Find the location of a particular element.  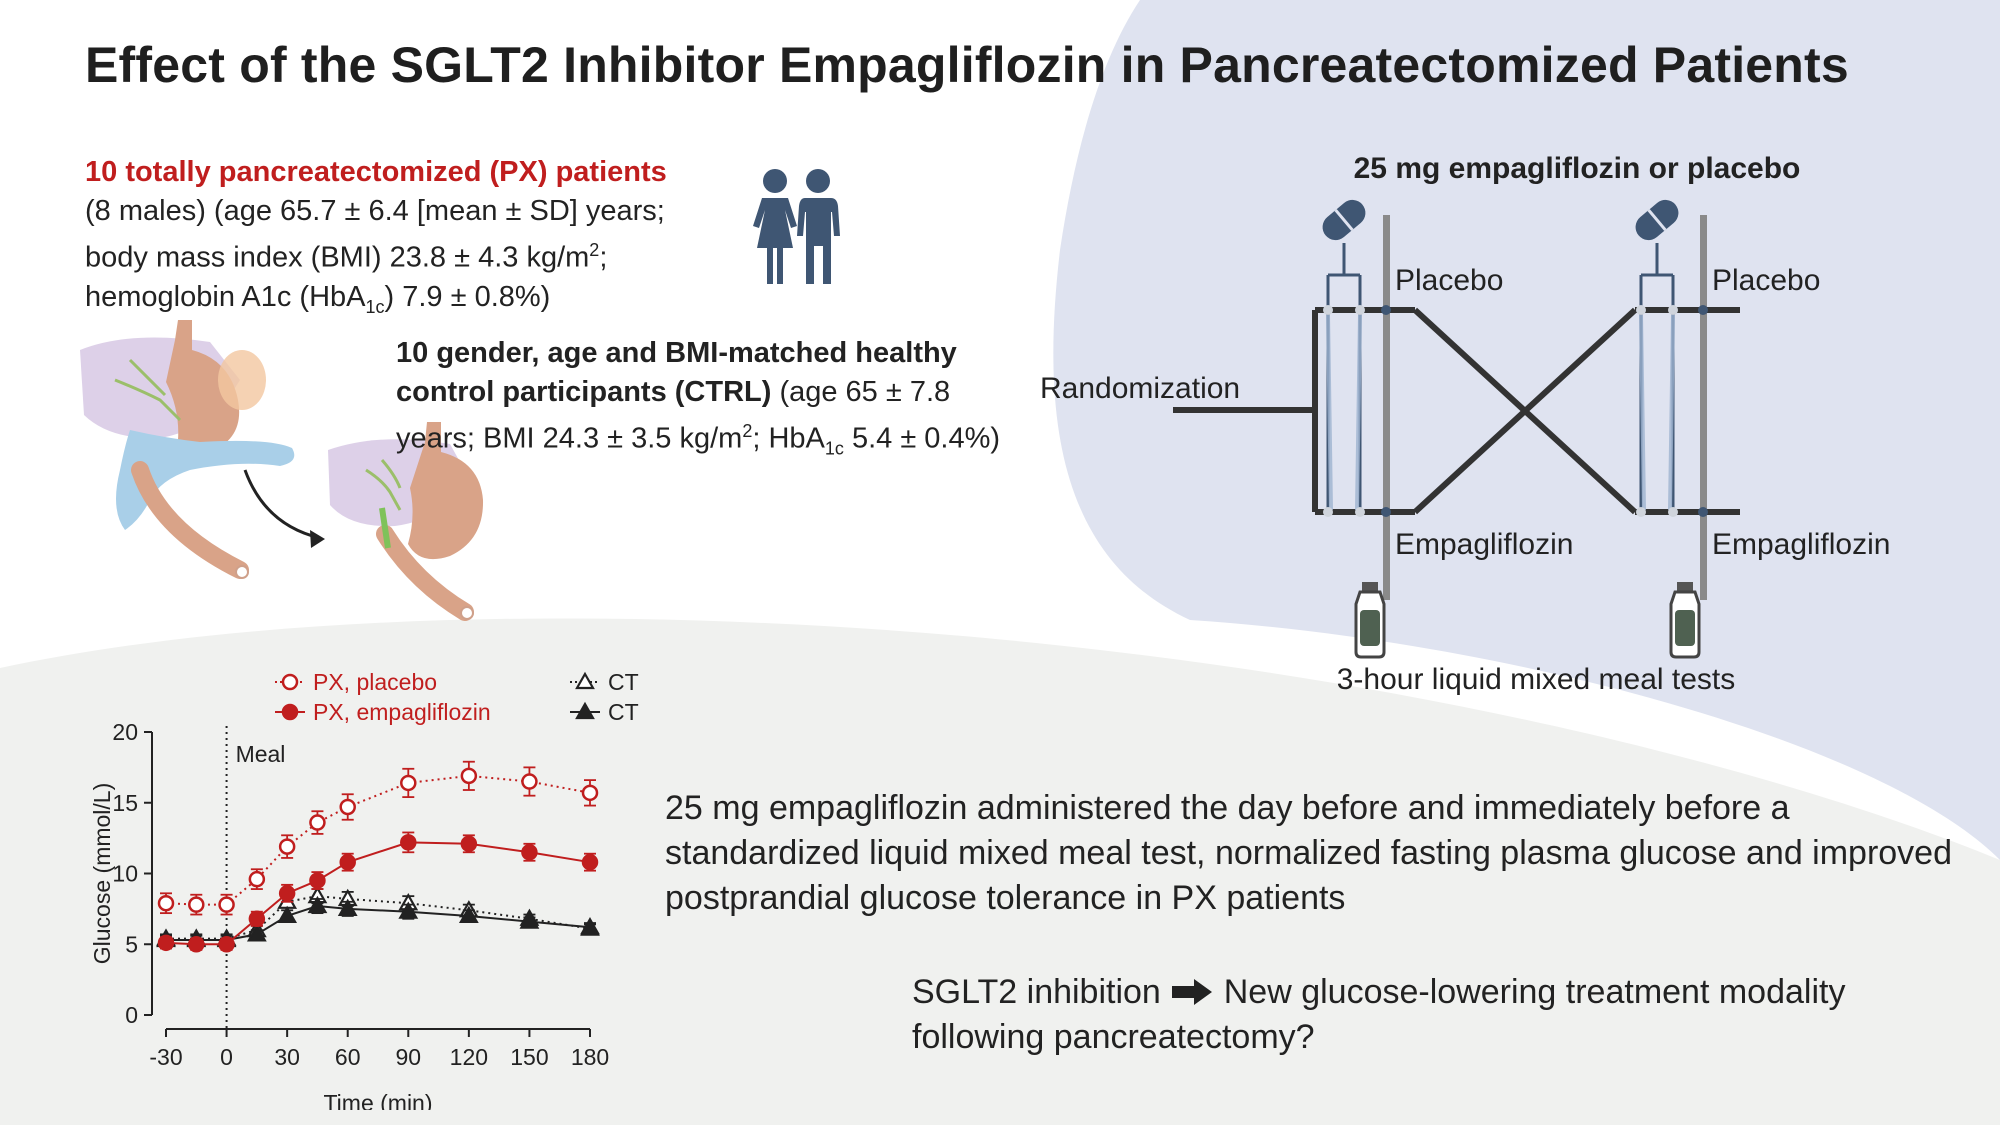

y-tick-label: 10 is located at coordinates (125, 874).